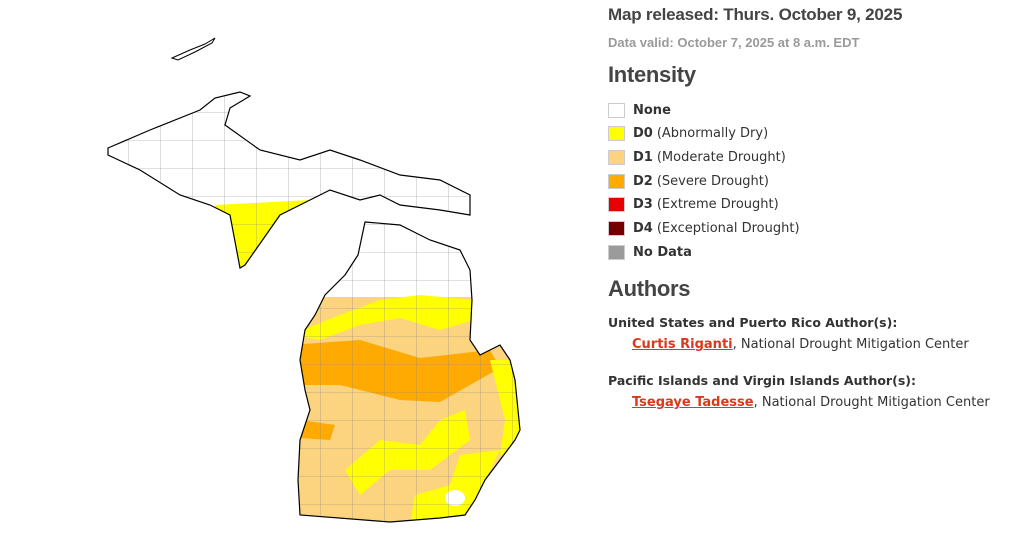  I want to click on legend-item: None, so click(641, 110).